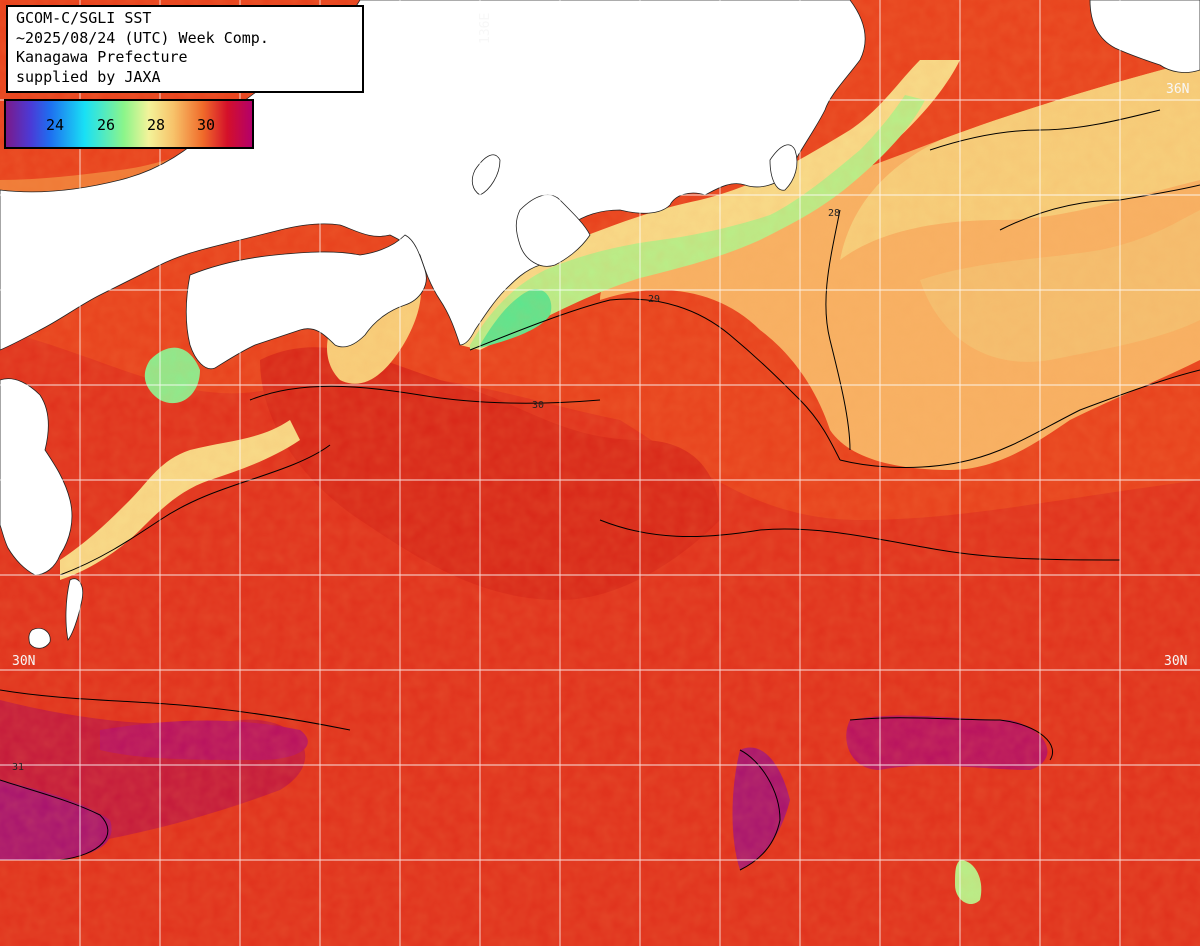 Image resolution: width=1200 pixels, height=946 pixels. I want to click on contour-label-31: 31, so click(18, 767).